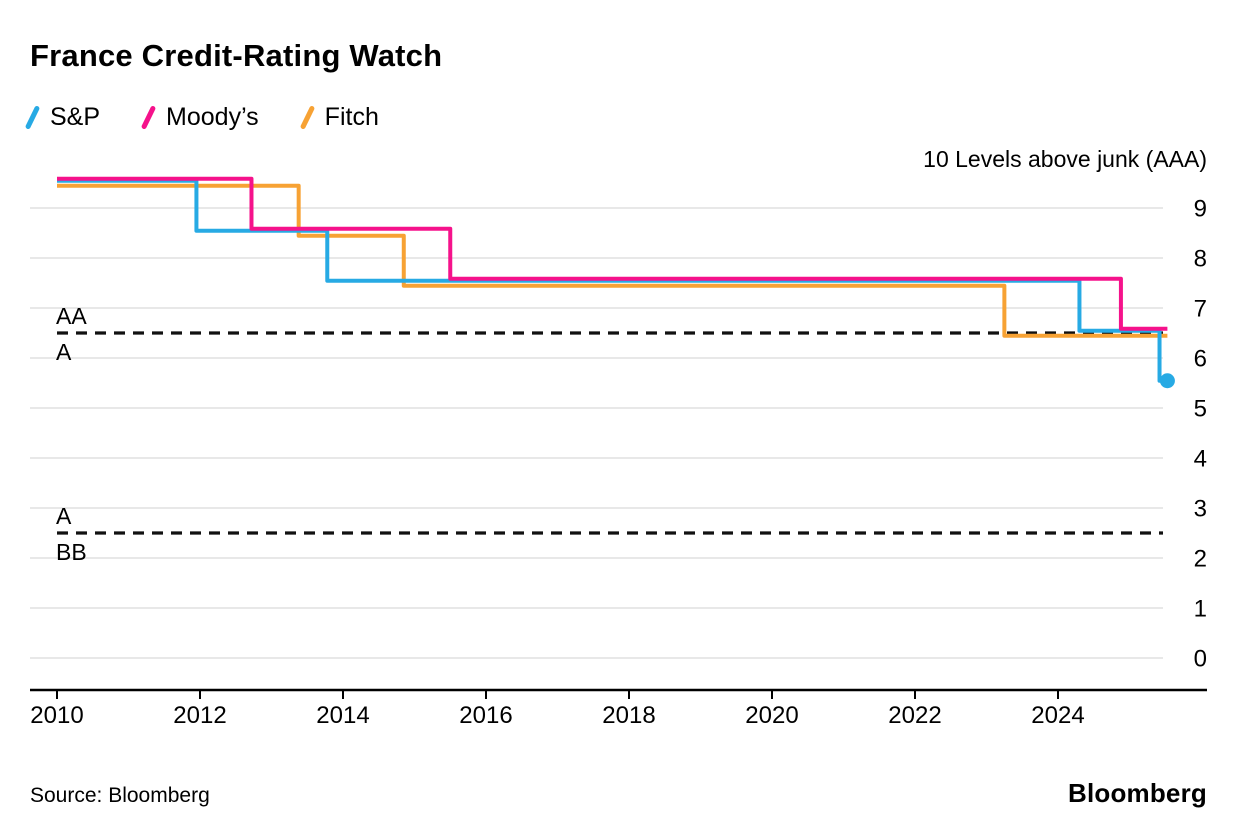  I want to click on threshold-label-above: AA, so click(71, 316).